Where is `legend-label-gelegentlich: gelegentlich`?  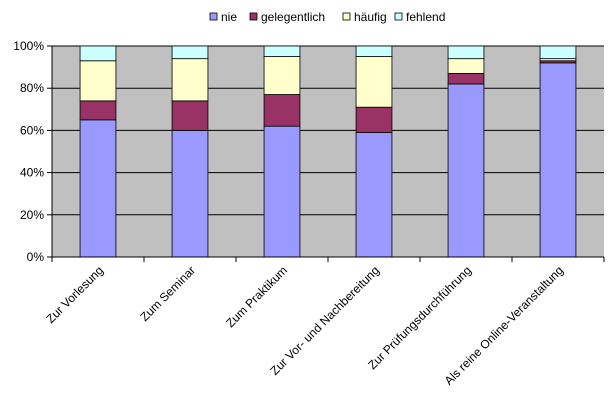
legend-label-gelegentlich: gelegentlich is located at coordinates (293, 17).